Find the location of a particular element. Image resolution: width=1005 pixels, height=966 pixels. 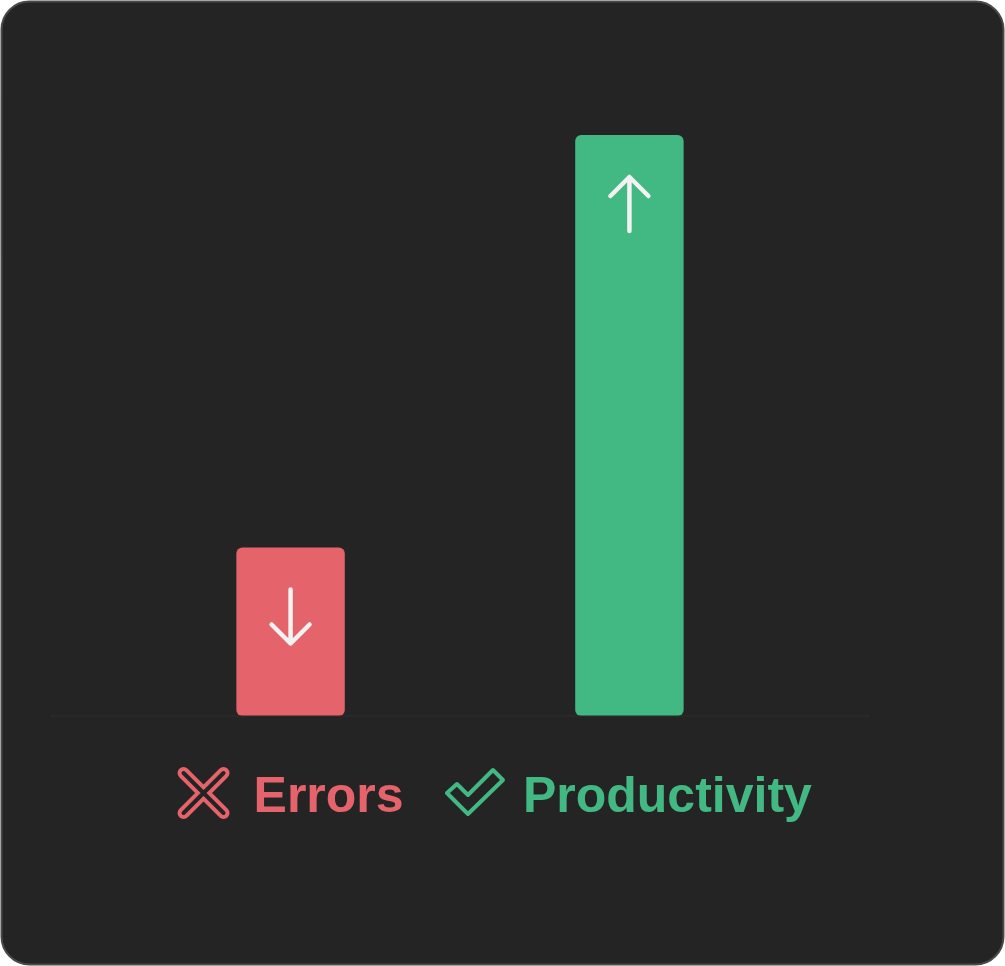

x-tick-label: Productivity is located at coordinates (667, 795).